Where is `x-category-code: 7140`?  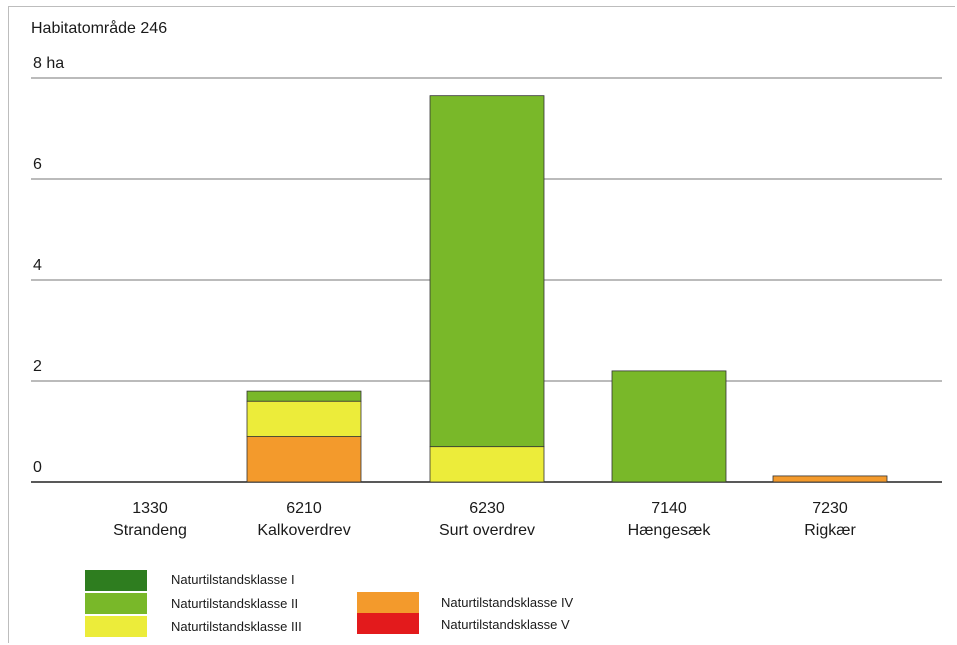
x-category-code: 7140 is located at coordinates (669, 508).